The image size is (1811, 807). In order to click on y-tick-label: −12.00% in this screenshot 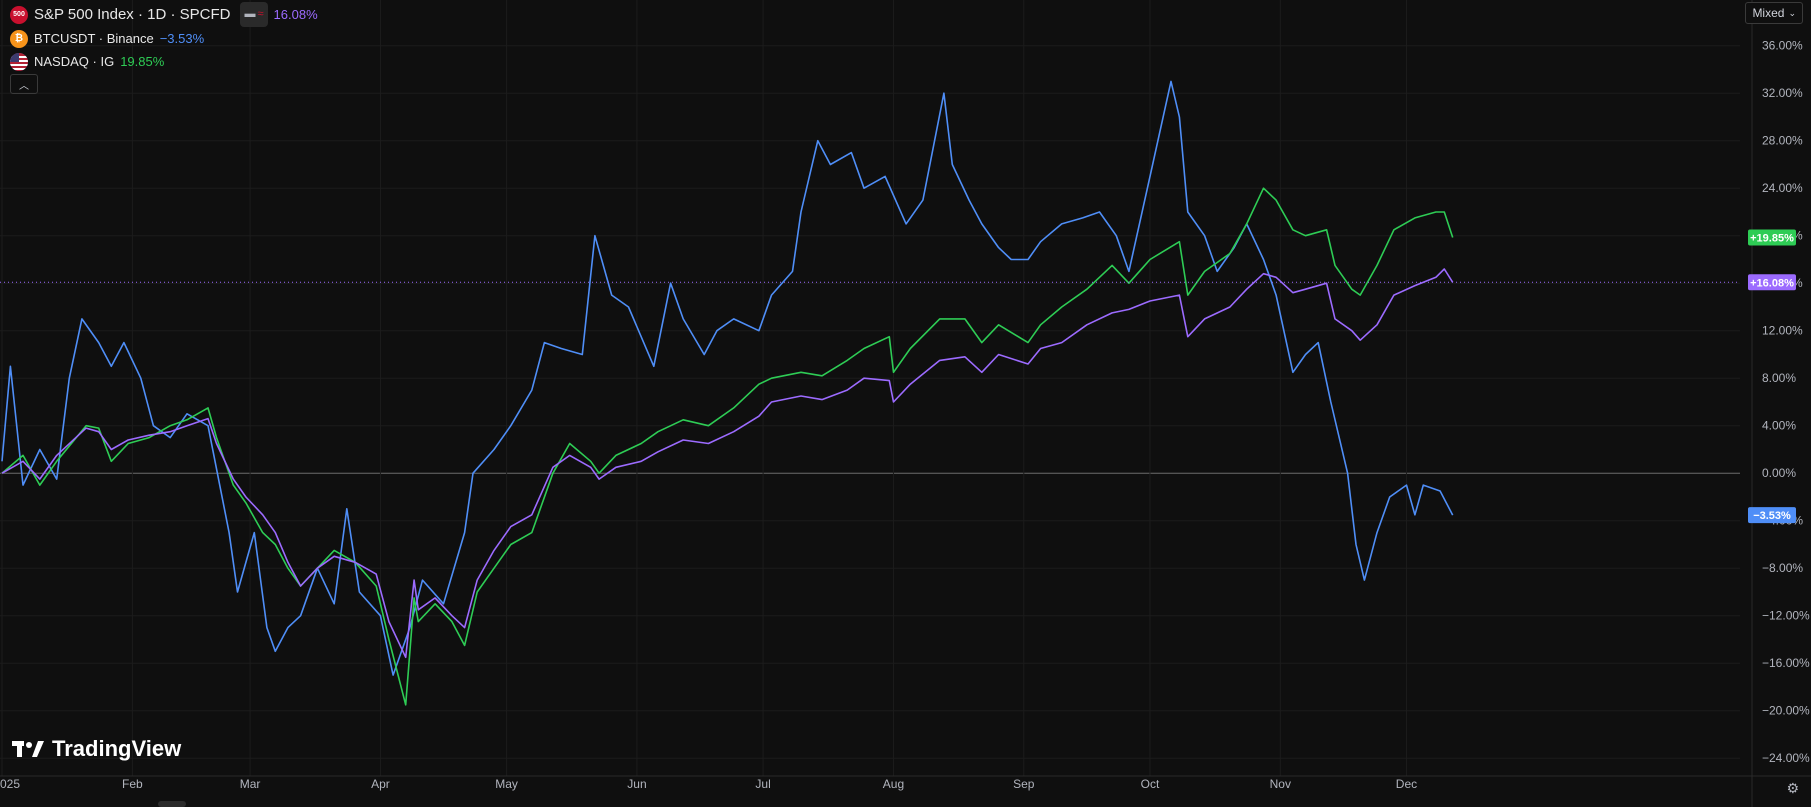, I will do `click(1786, 616)`.